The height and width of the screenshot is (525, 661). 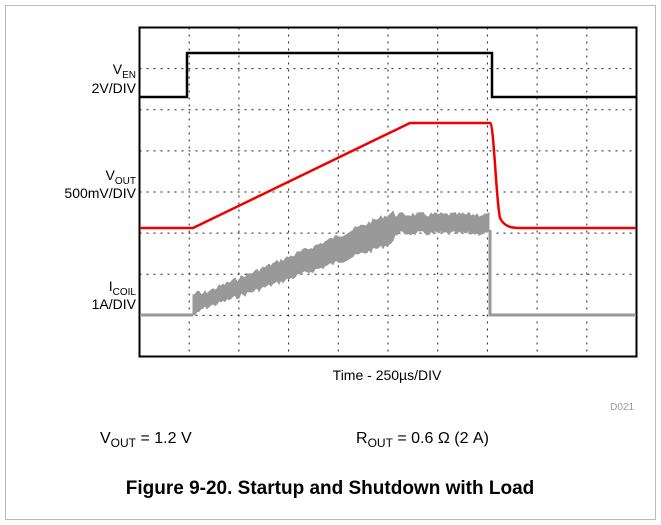 I want to click on condition: ROUT = 0.6 Ω (2 A), so click(x=422, y=440).